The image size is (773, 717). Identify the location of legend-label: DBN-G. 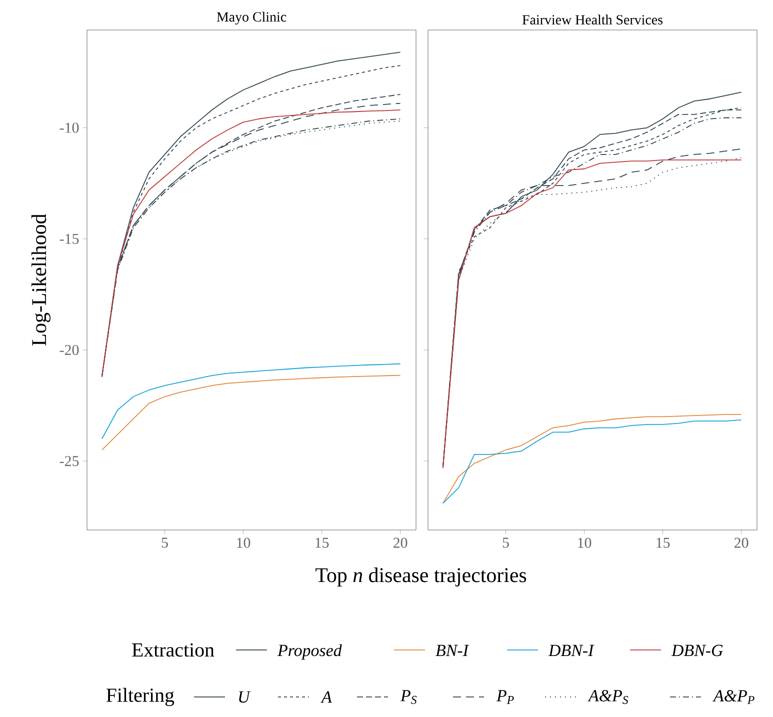
(697, 650).